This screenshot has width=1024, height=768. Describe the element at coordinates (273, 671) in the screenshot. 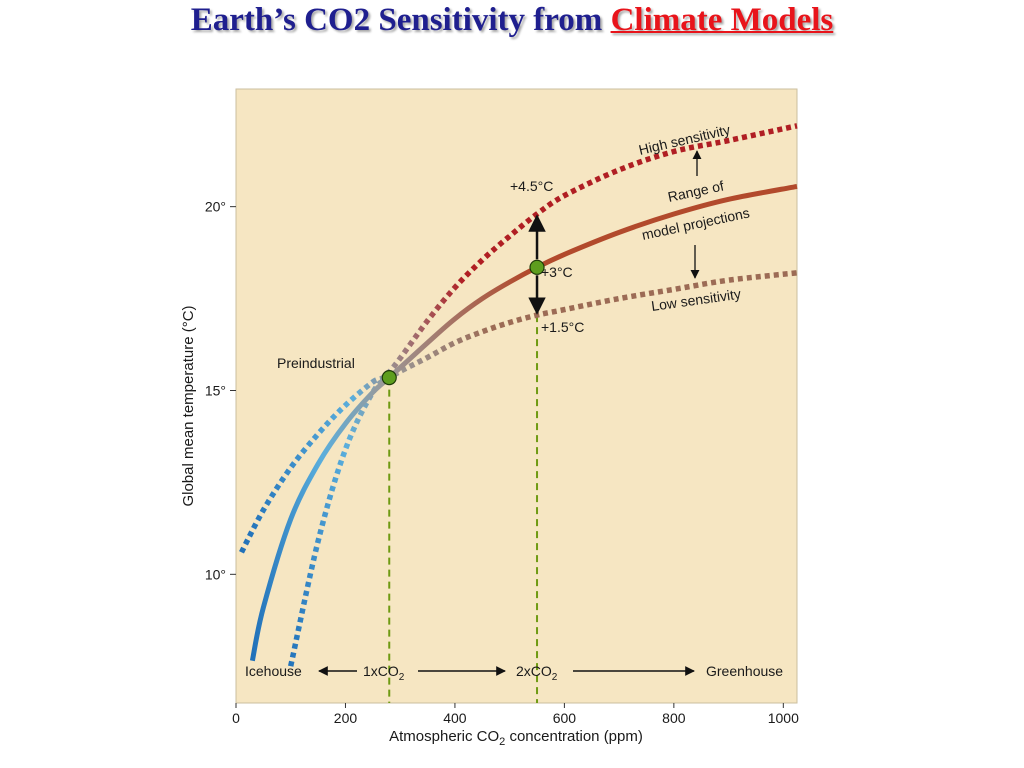

I see `label-icehouse: Icehouse` at that location.